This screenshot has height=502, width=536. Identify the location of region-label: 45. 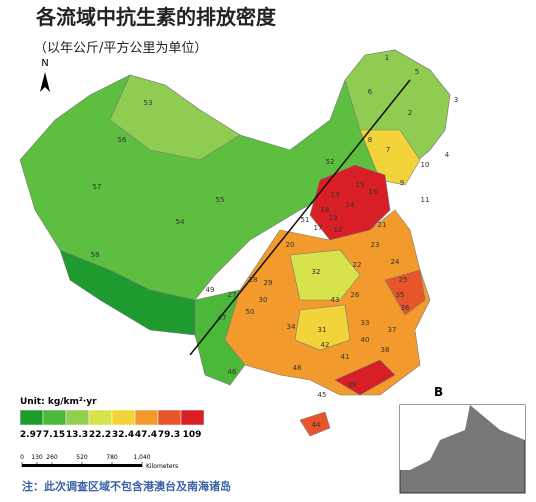
(322, 395).